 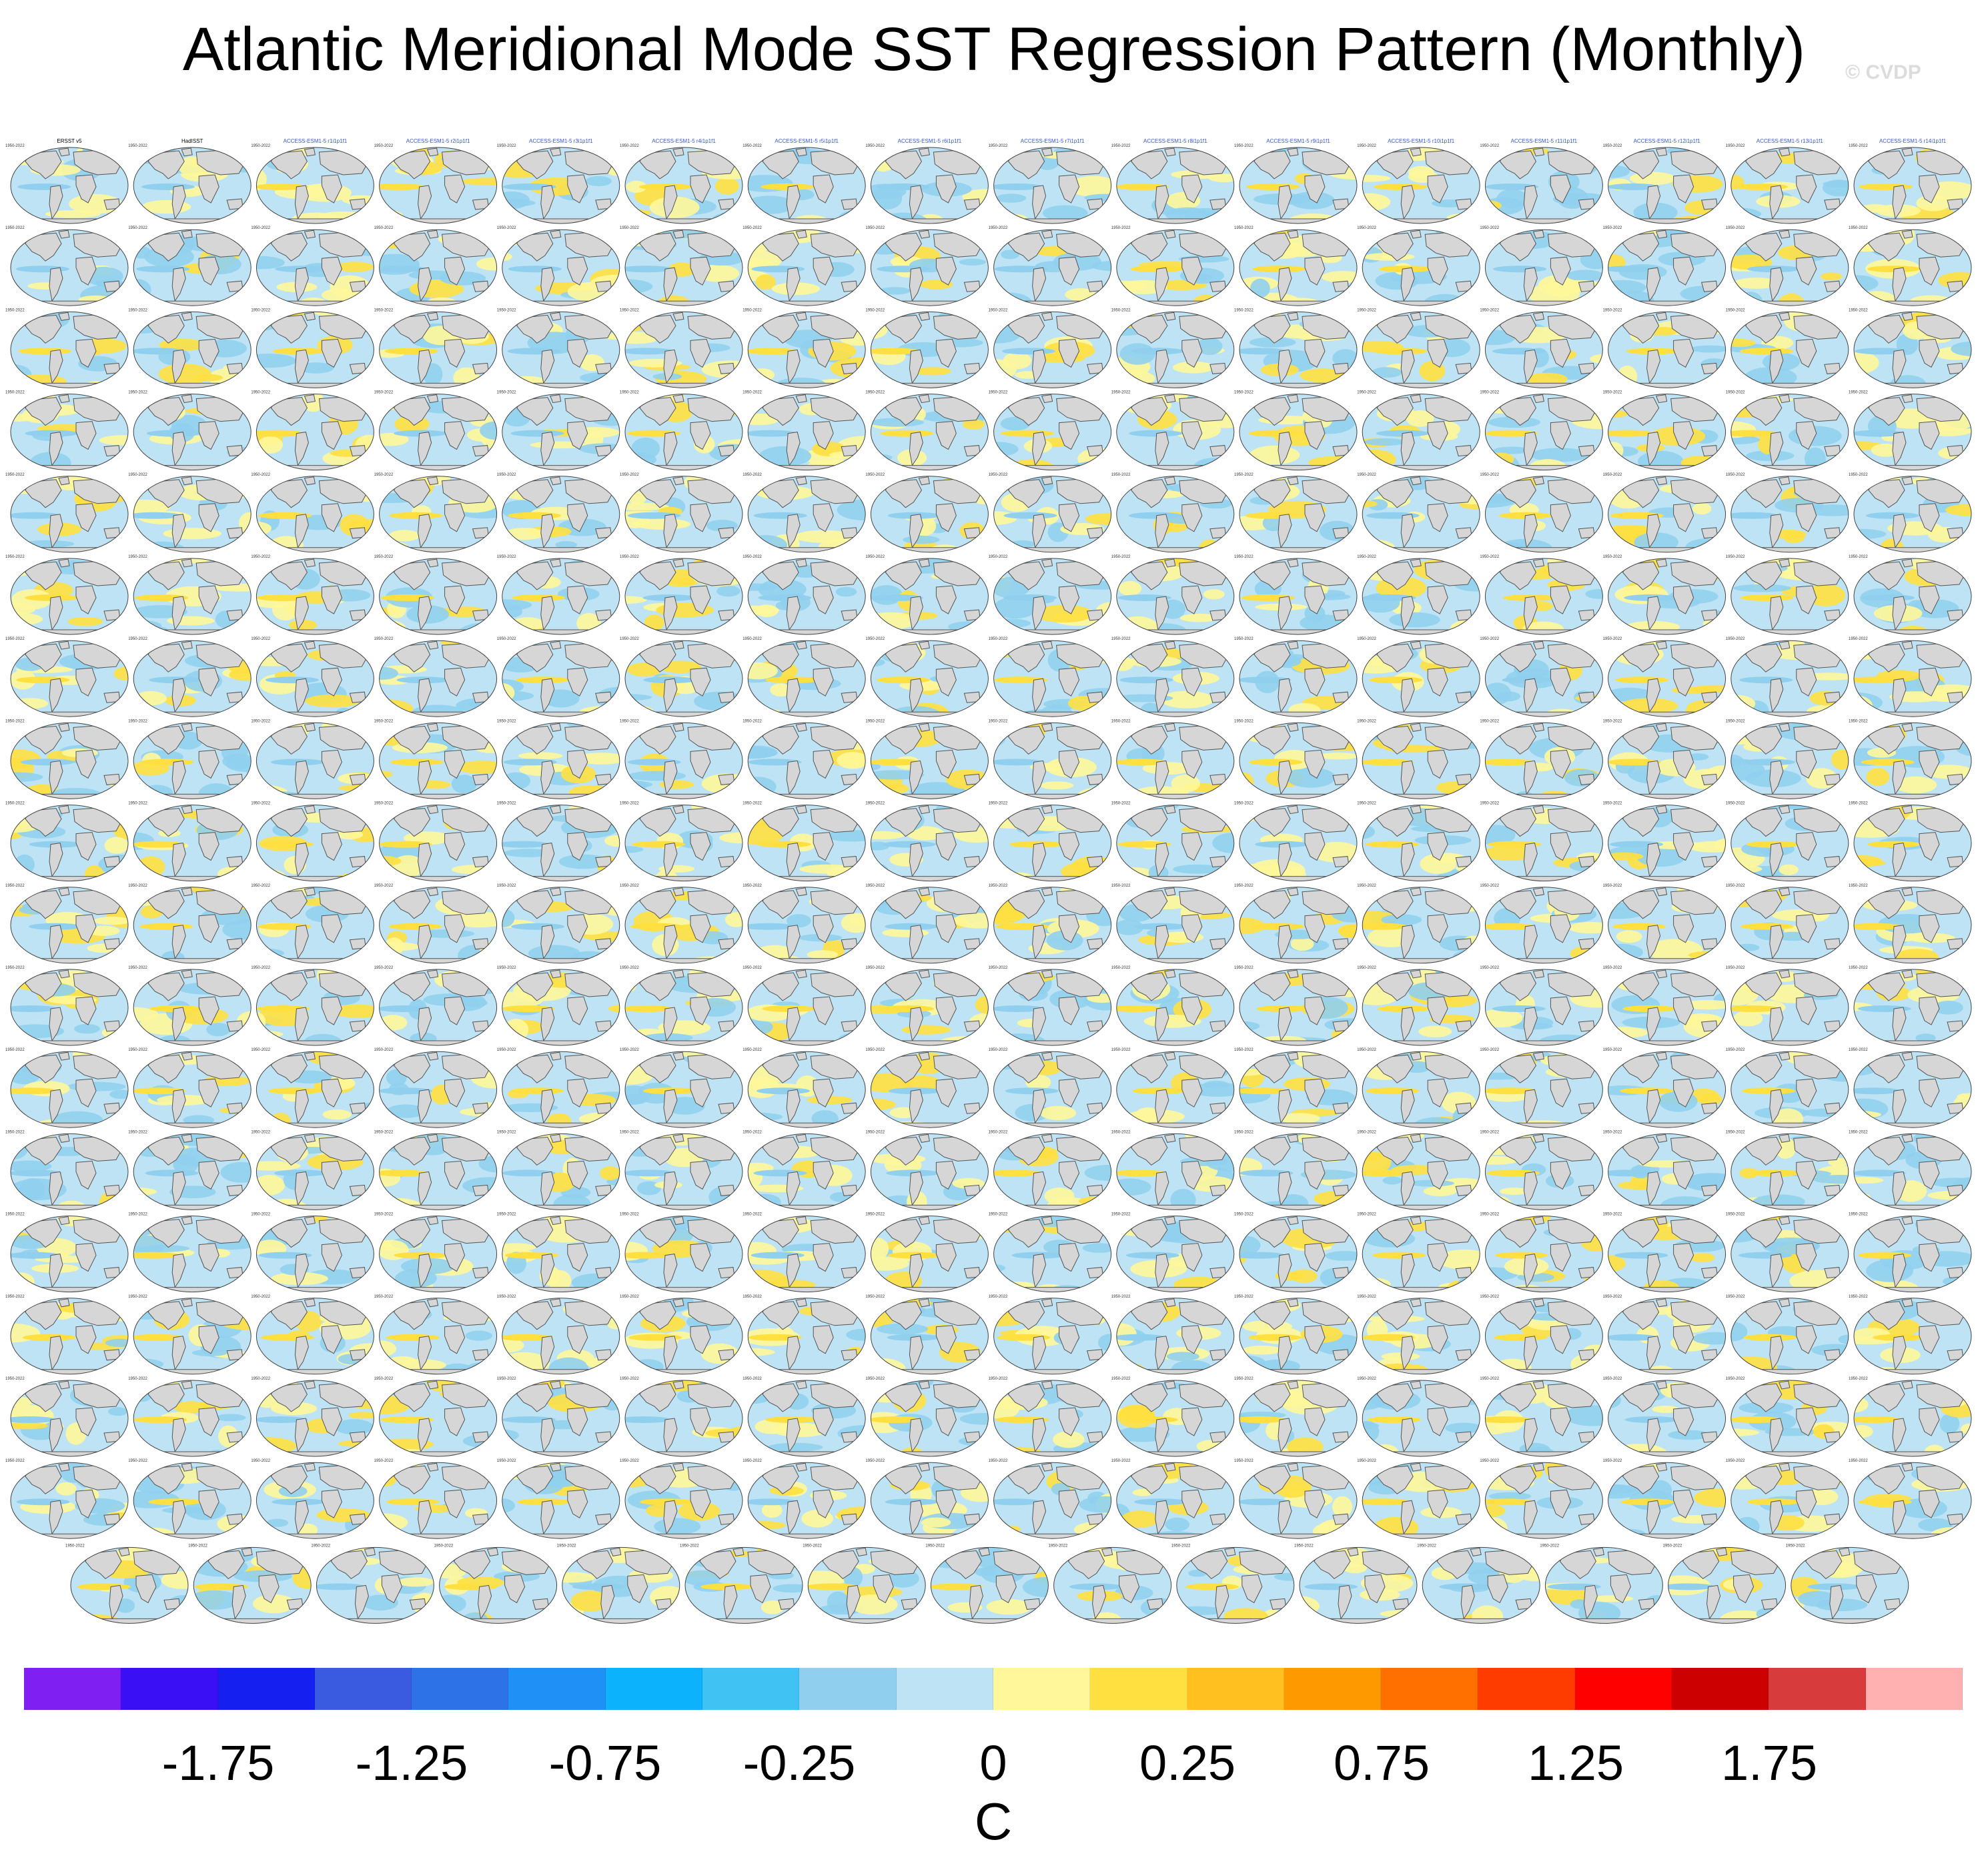 What do you see at coordinates (993, 1821) in the screenshot?
I see `colorbar-units-label: C` at bounding box center [993, 1821].